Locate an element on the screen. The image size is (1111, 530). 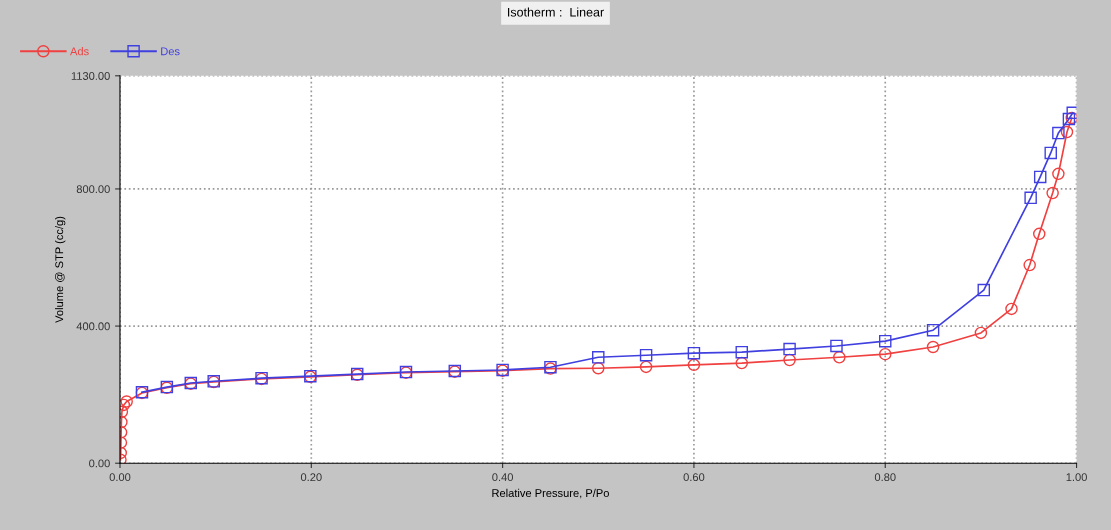
legend-label: Ads is located at coordinates (79, 51).